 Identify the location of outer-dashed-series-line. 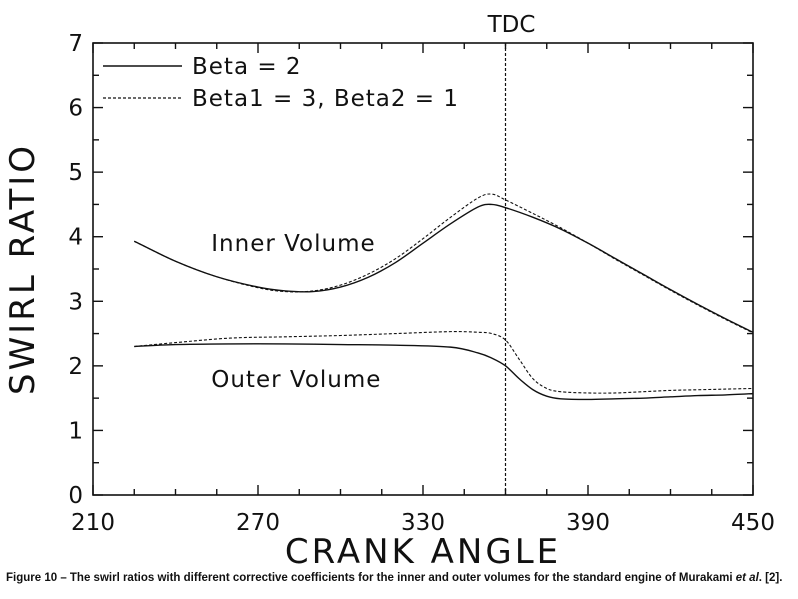
(444, 362).